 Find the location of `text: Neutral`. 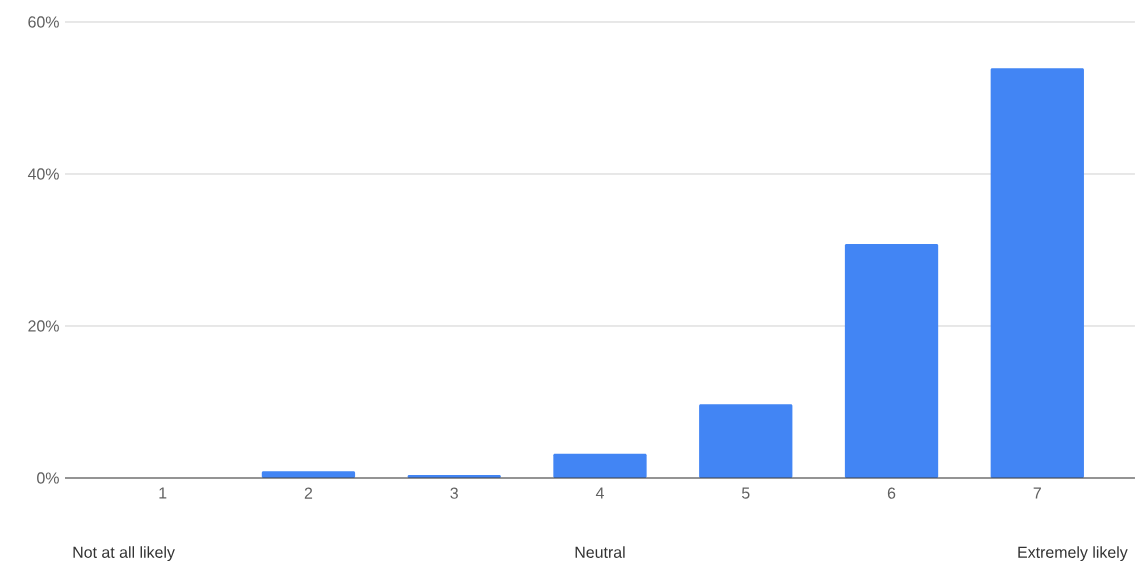

text: Neutral is located at coordinates (600, 552).